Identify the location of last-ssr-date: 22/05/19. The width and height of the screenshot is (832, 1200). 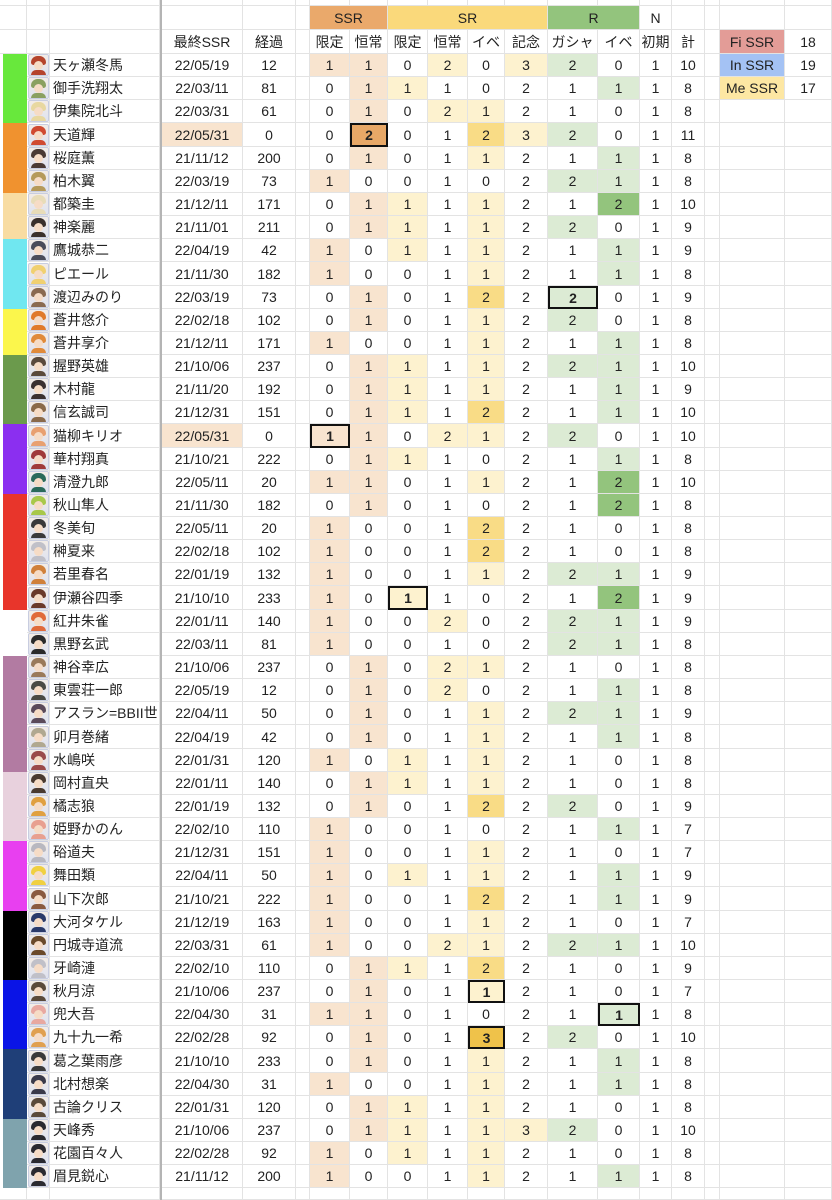
(202, 65).